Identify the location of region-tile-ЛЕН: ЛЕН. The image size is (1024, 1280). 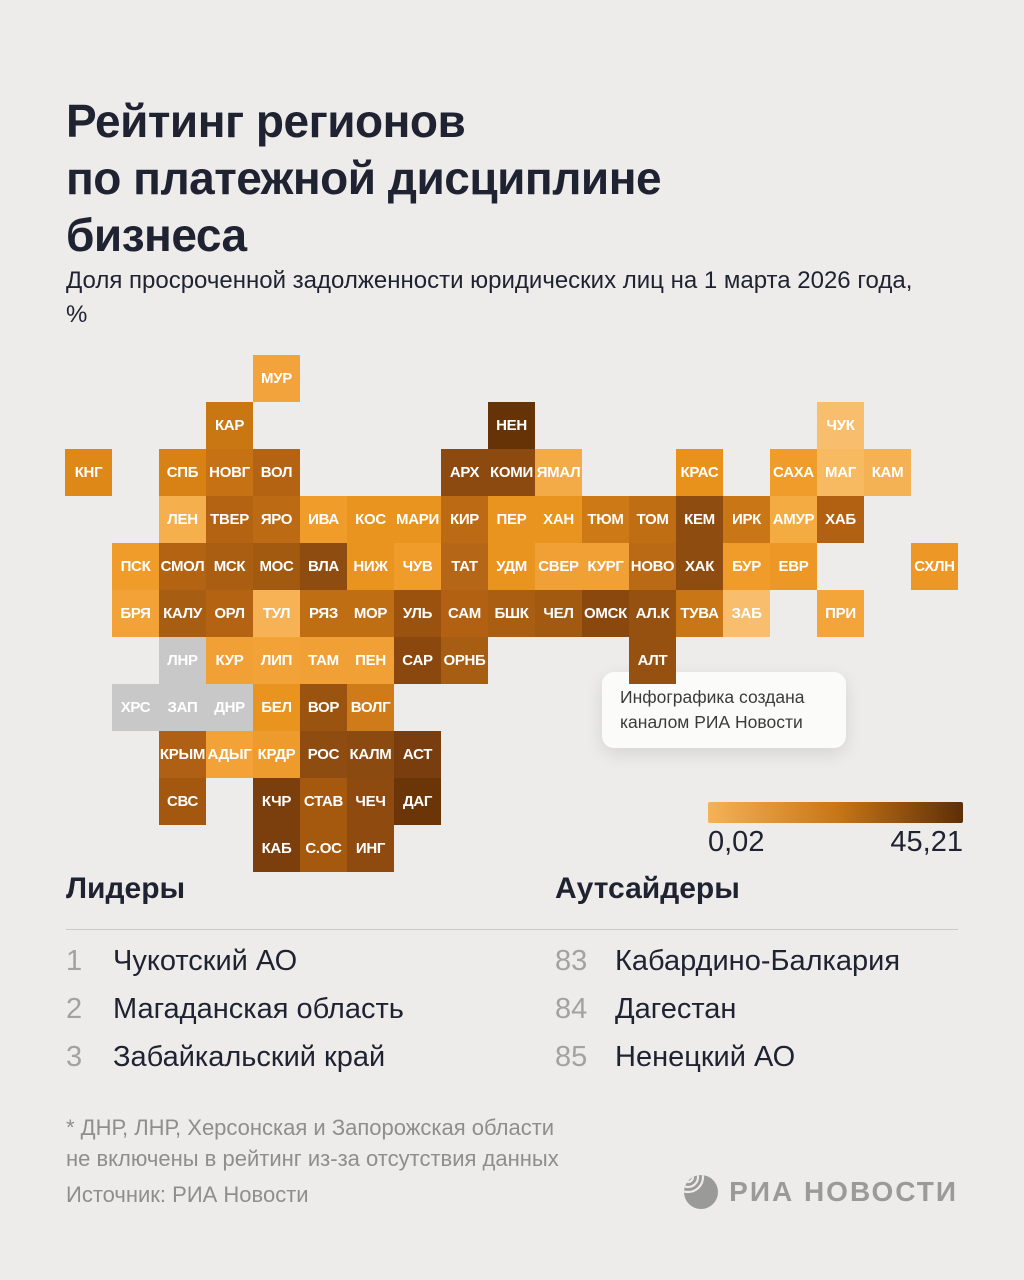
(182, 519).